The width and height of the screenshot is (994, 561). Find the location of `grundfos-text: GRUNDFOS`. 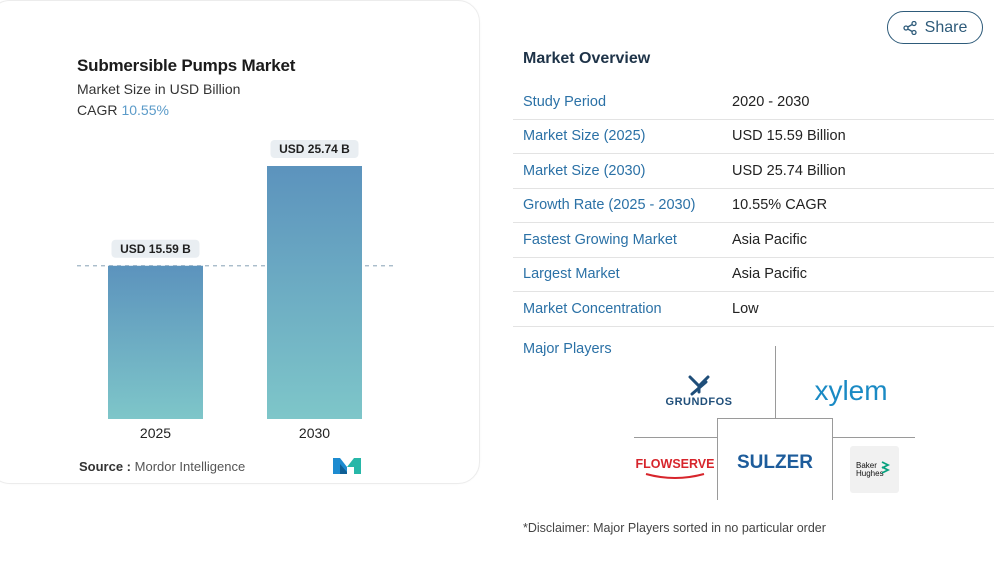

grundfos-text: GRUNDFOS is located at coordinates (699, 402).